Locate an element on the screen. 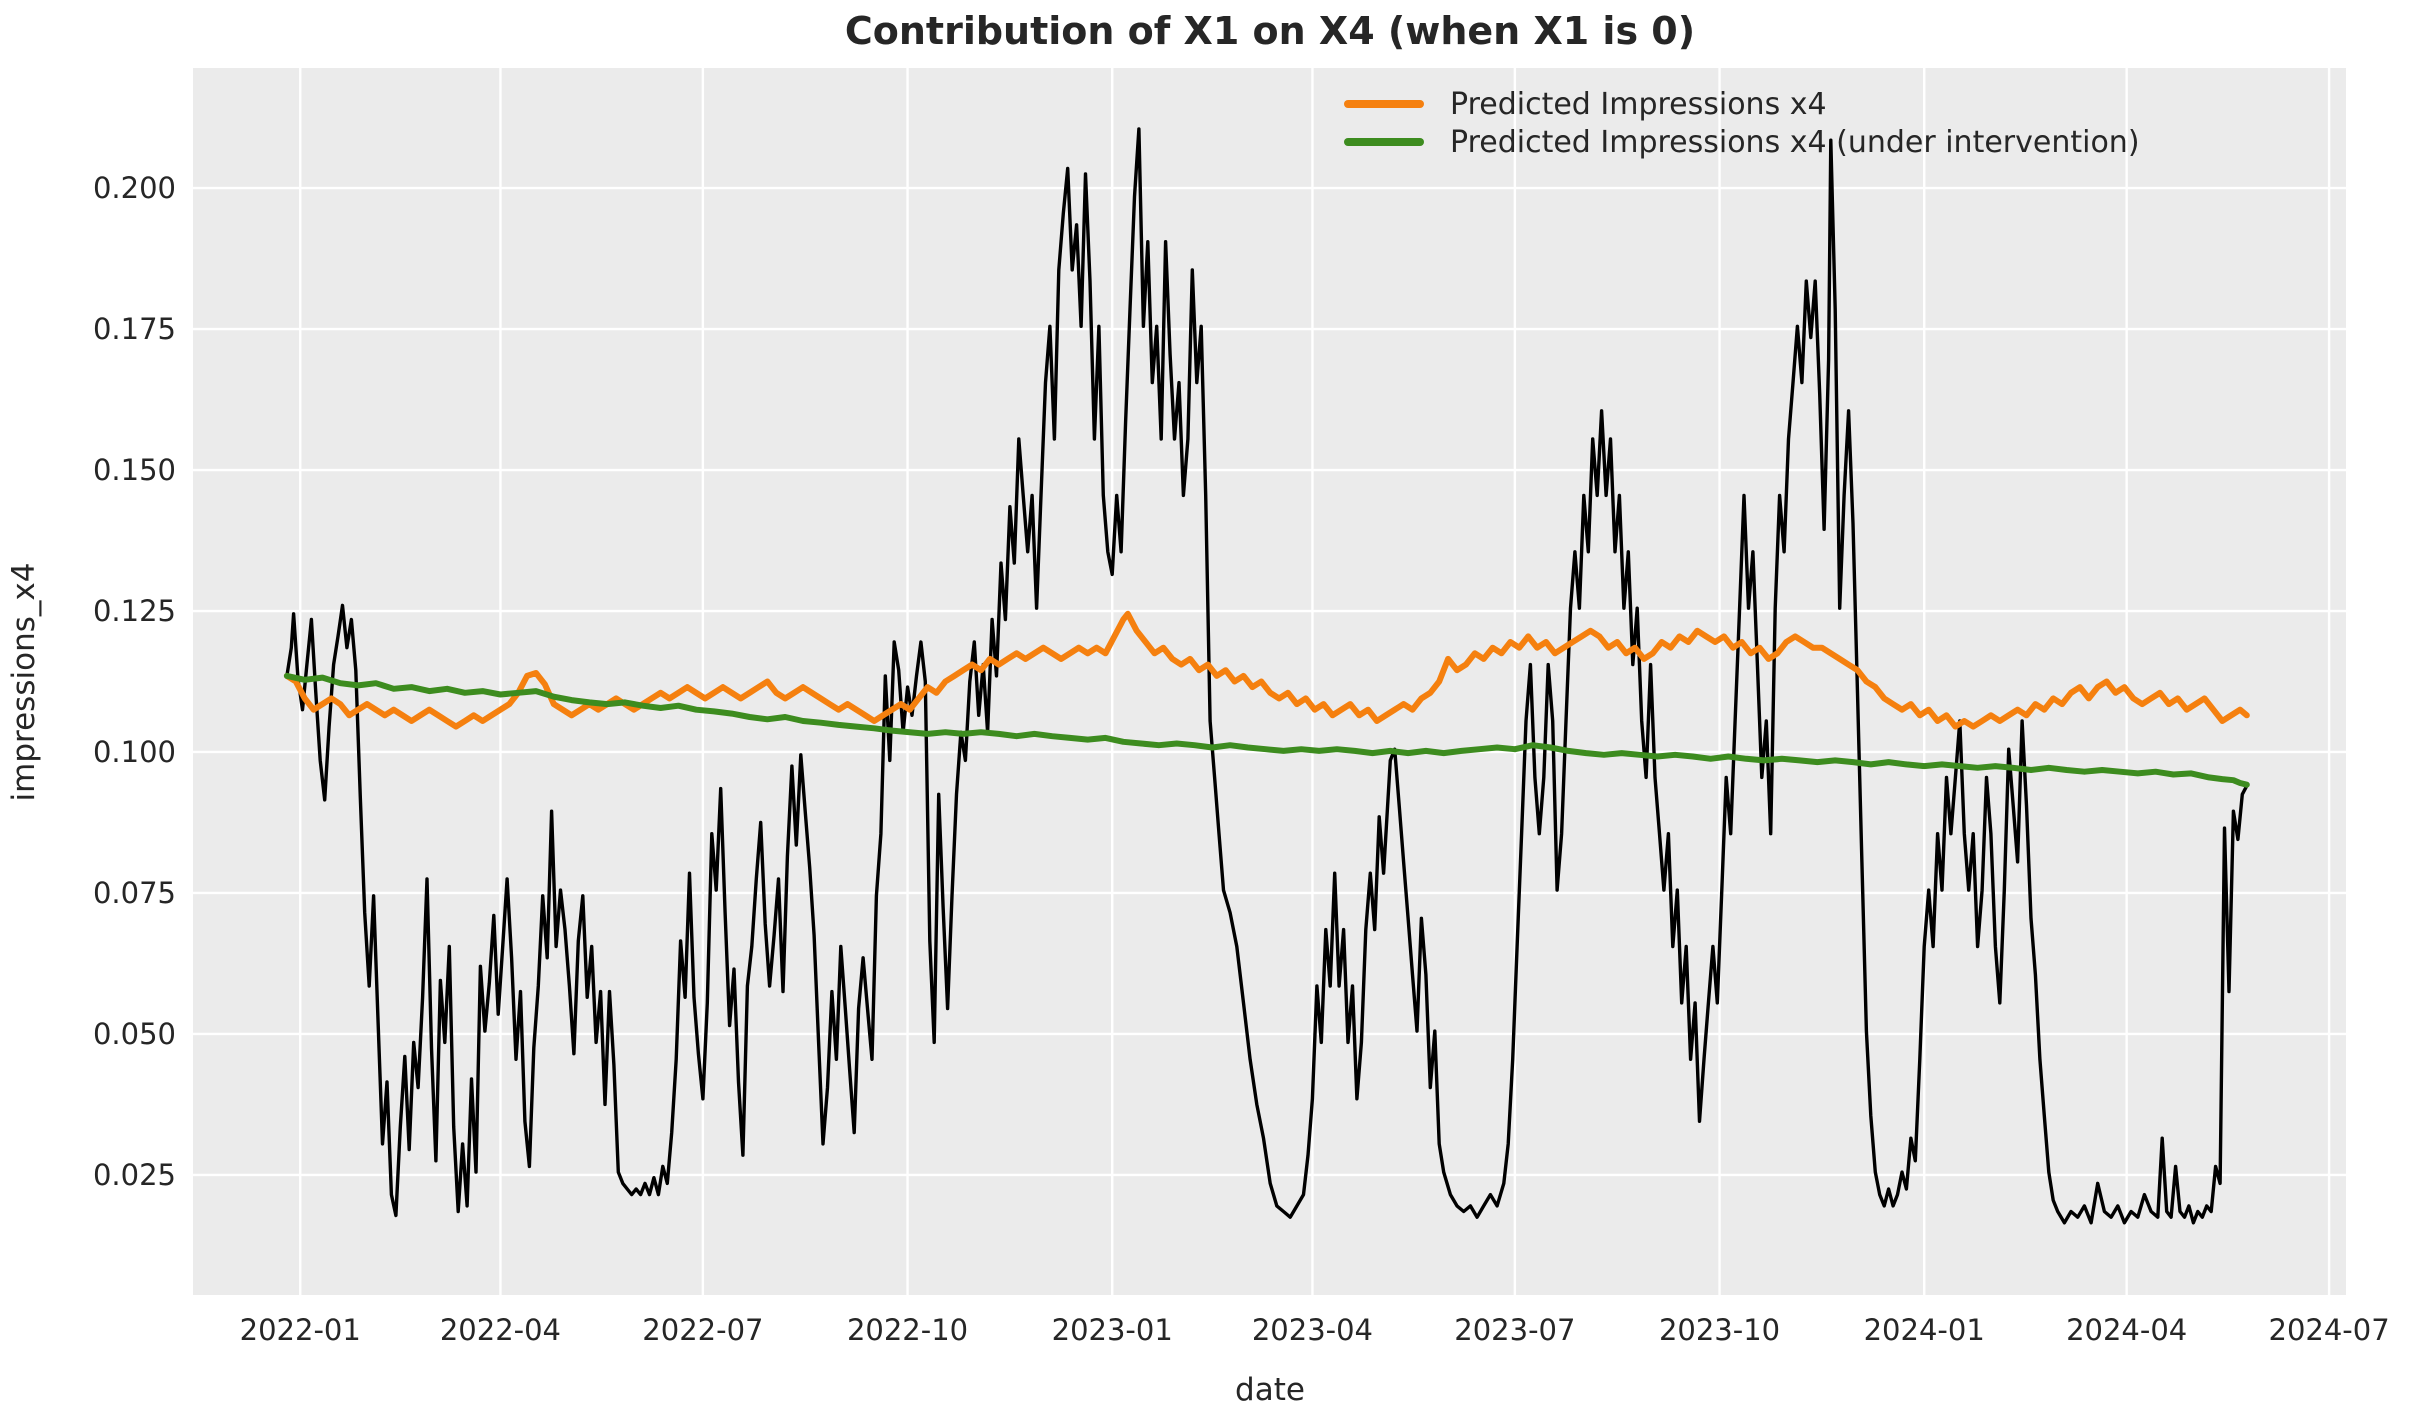  y-tick-label-3: 0.100 is located at coordinates (134, 752).